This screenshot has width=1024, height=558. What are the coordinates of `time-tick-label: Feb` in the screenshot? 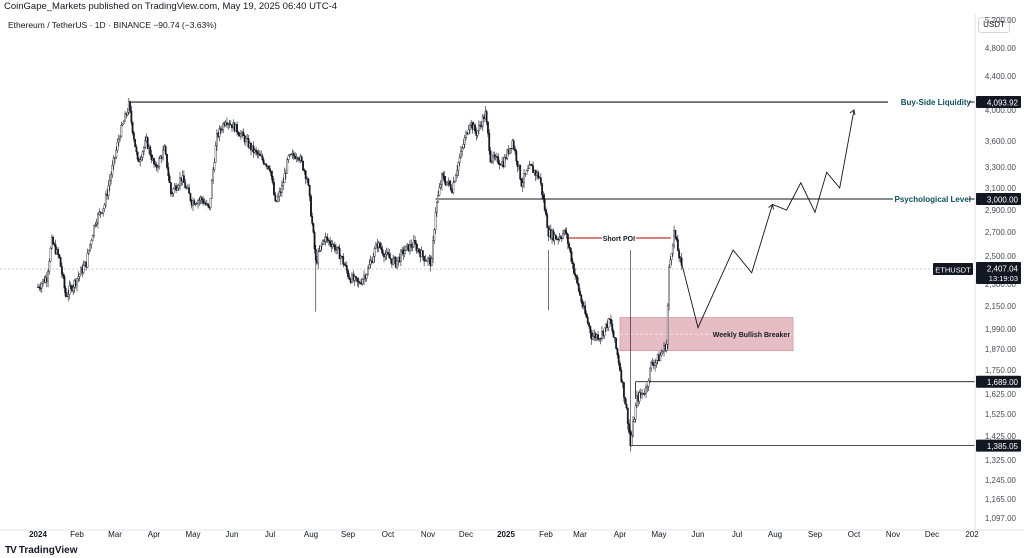 It's located at (546, 534).